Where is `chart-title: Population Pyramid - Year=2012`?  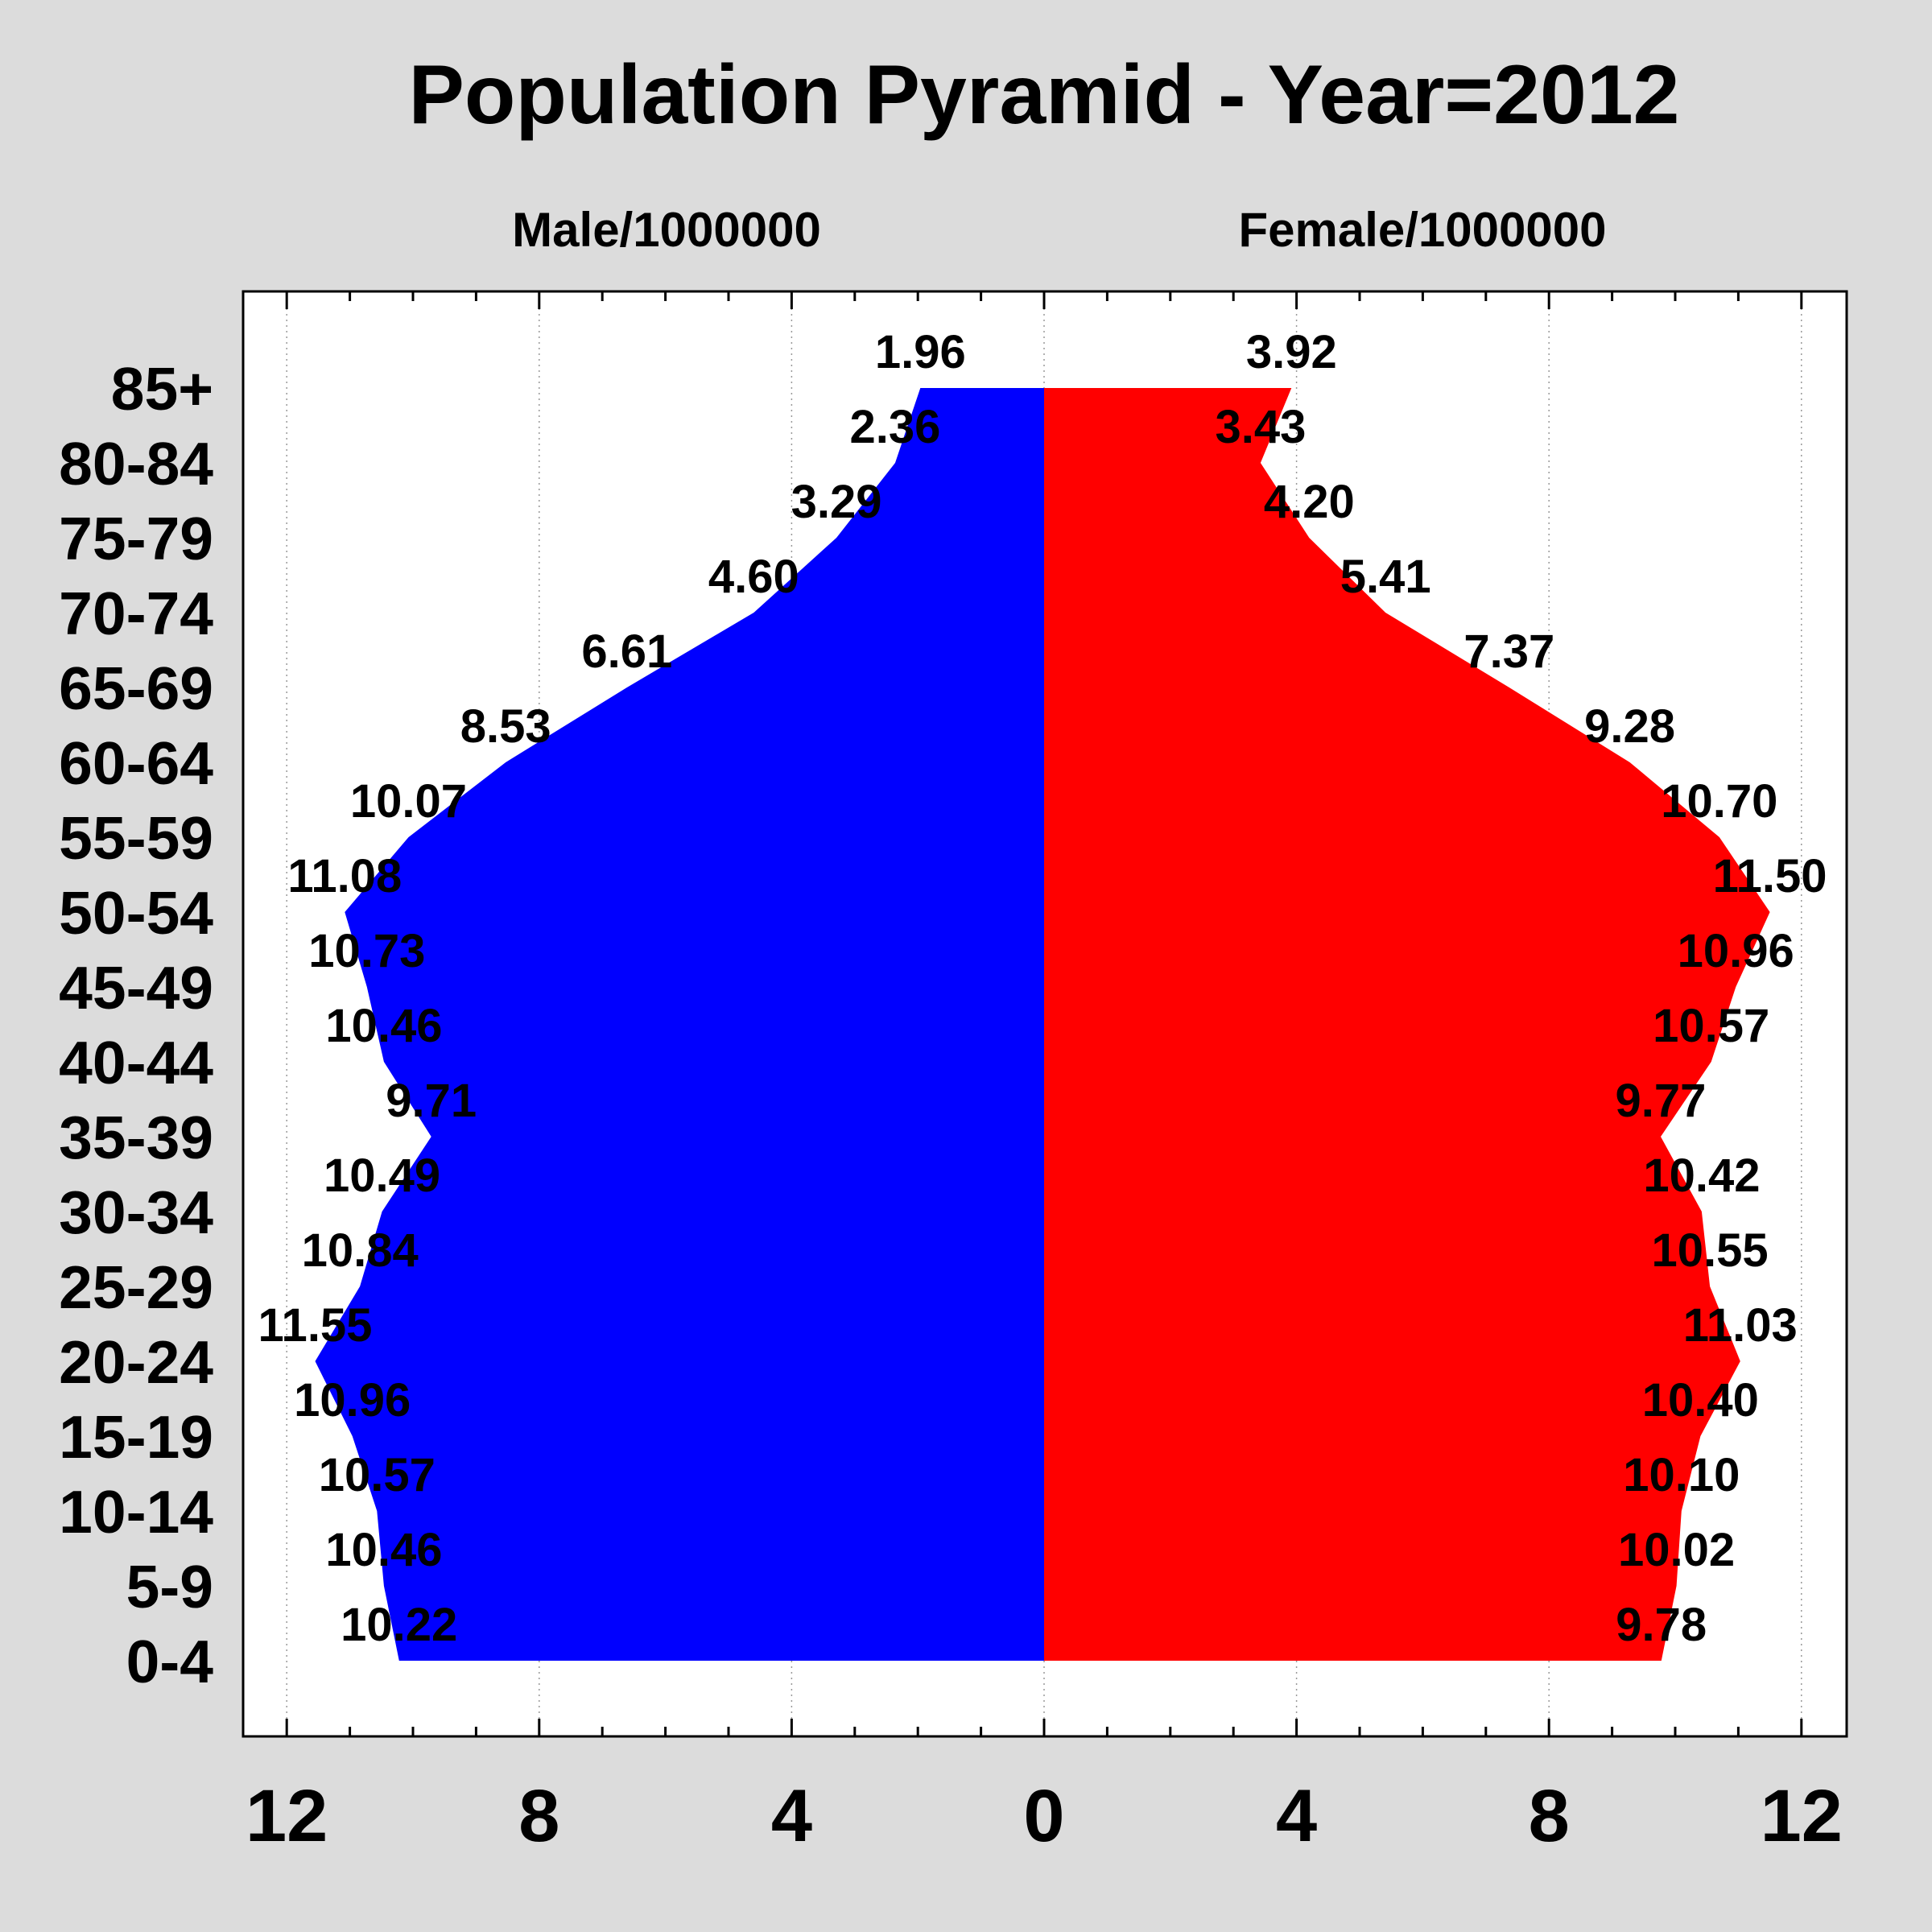 chart-title: Population Pyramid - Year=2012 is located at coordinates (1044, 95).